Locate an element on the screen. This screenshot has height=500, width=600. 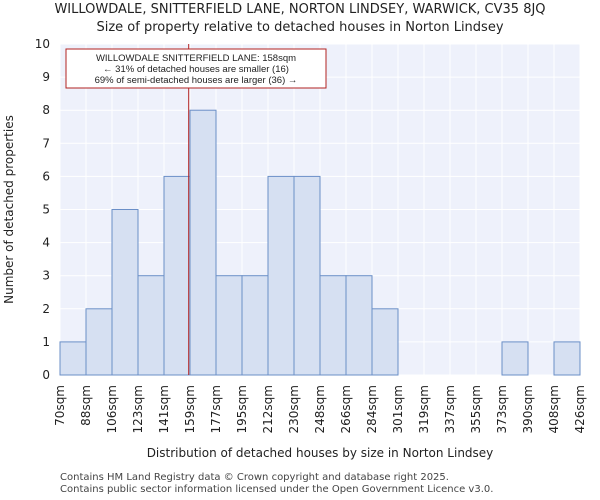
bar-408sqm is located at coordinates (567, 358).